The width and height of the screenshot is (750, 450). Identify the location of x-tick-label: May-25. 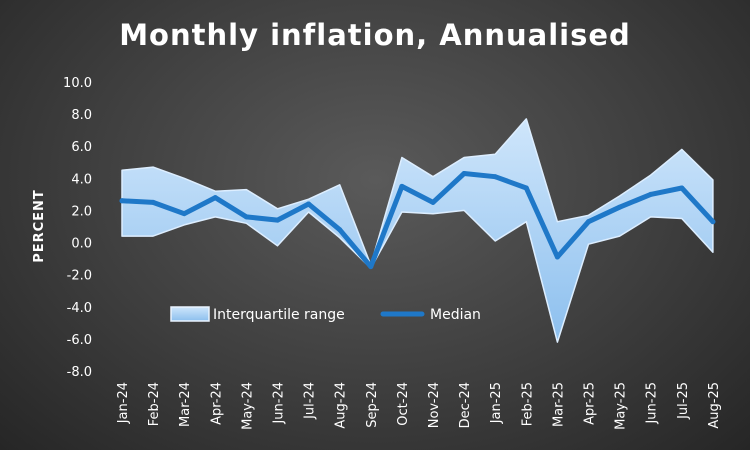
(621, 406).